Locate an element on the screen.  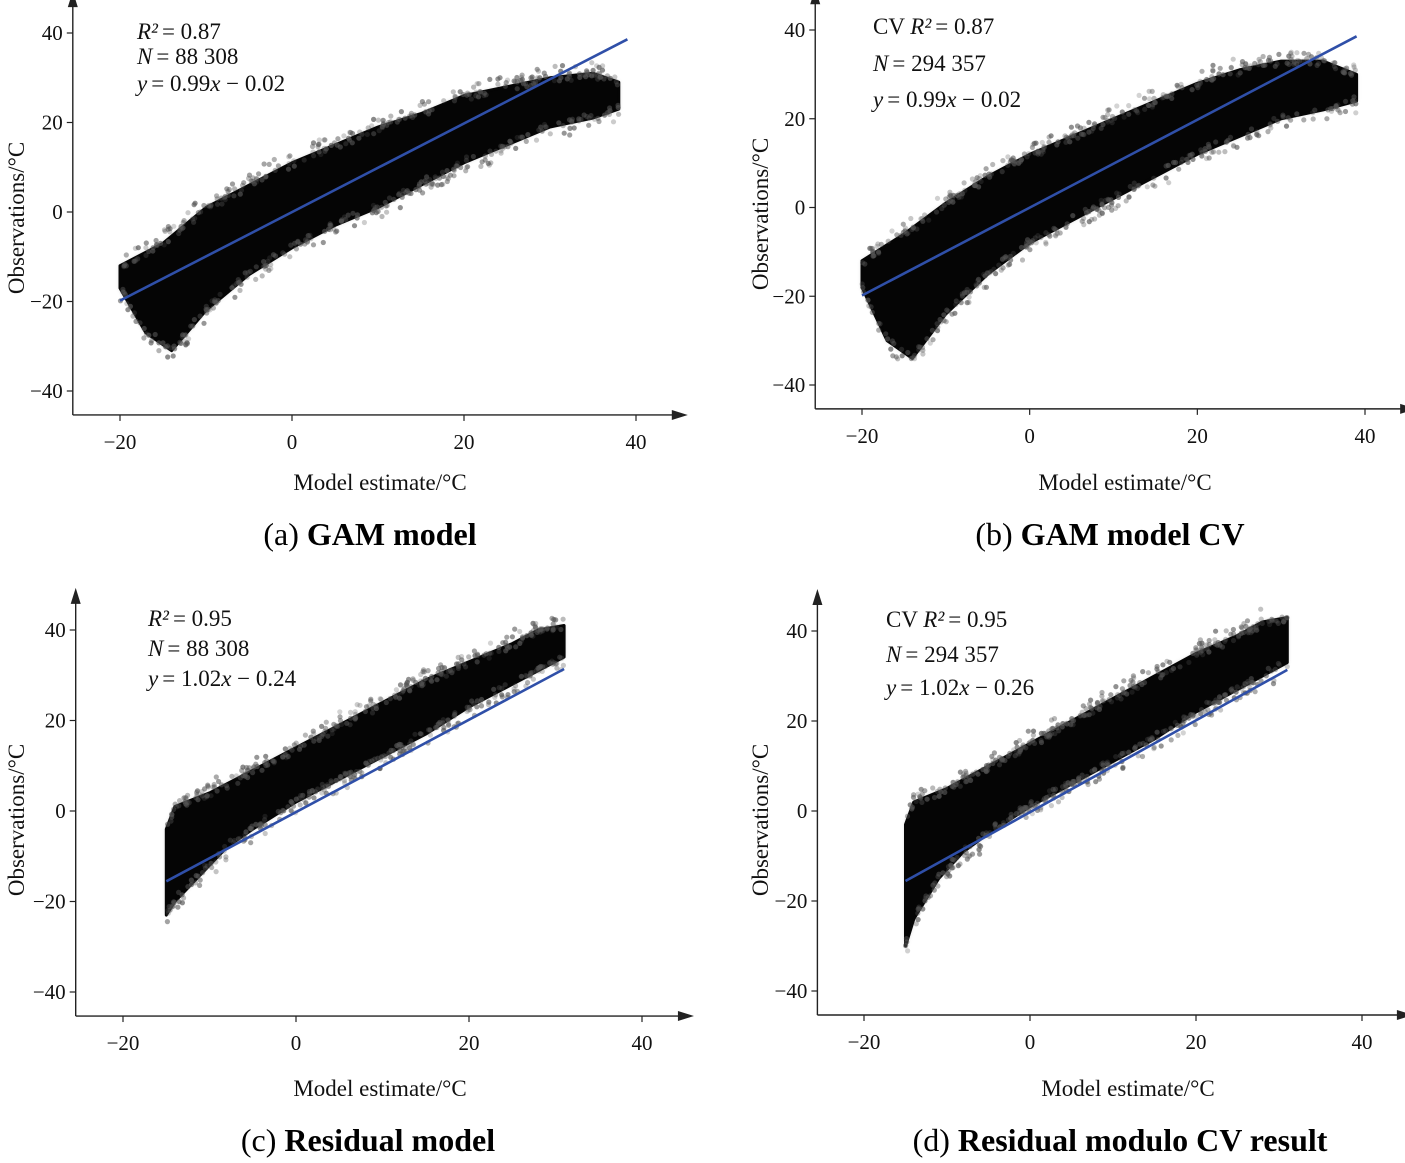
axis-titles-b: Model estimate/°C Observations/°C is located at coordinates (980, 316).